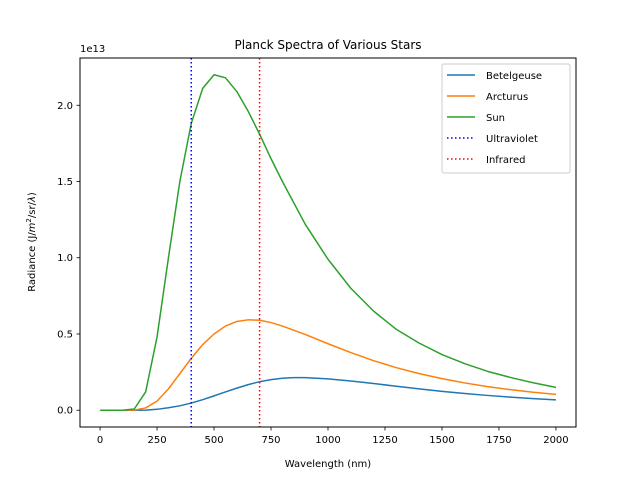  What do you see at coordinates (505, 160) in the screenshot?
I see `legend-label-infrared: Infrared` at bounding box center [505, 160].